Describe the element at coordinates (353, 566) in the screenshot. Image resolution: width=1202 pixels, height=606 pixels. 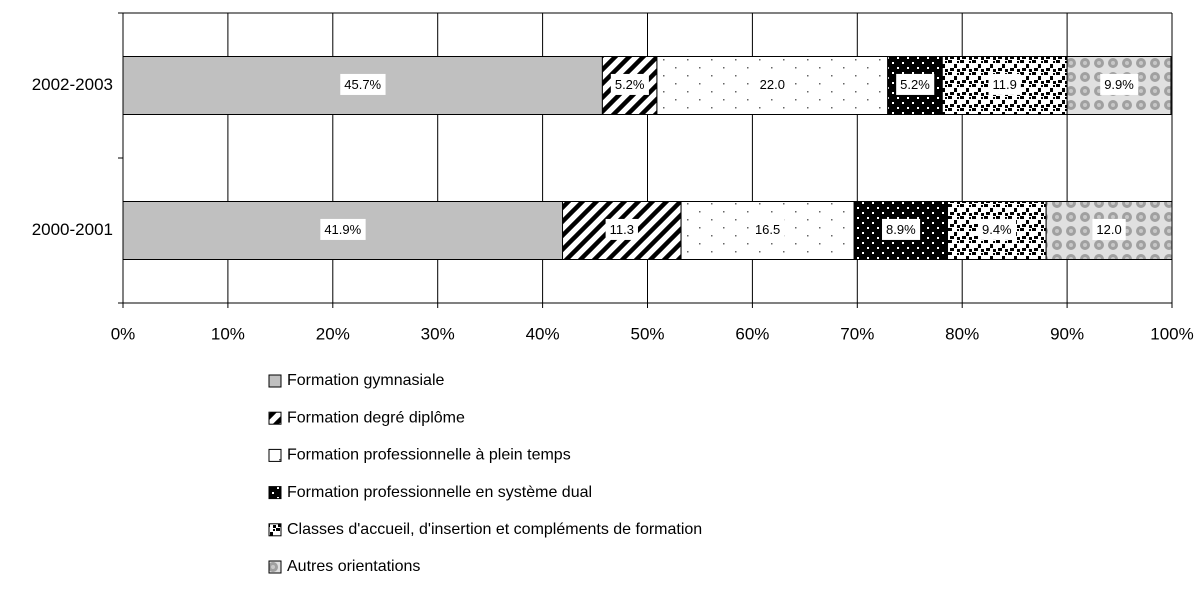
I see `legend-label: Autres orientations` at that location.